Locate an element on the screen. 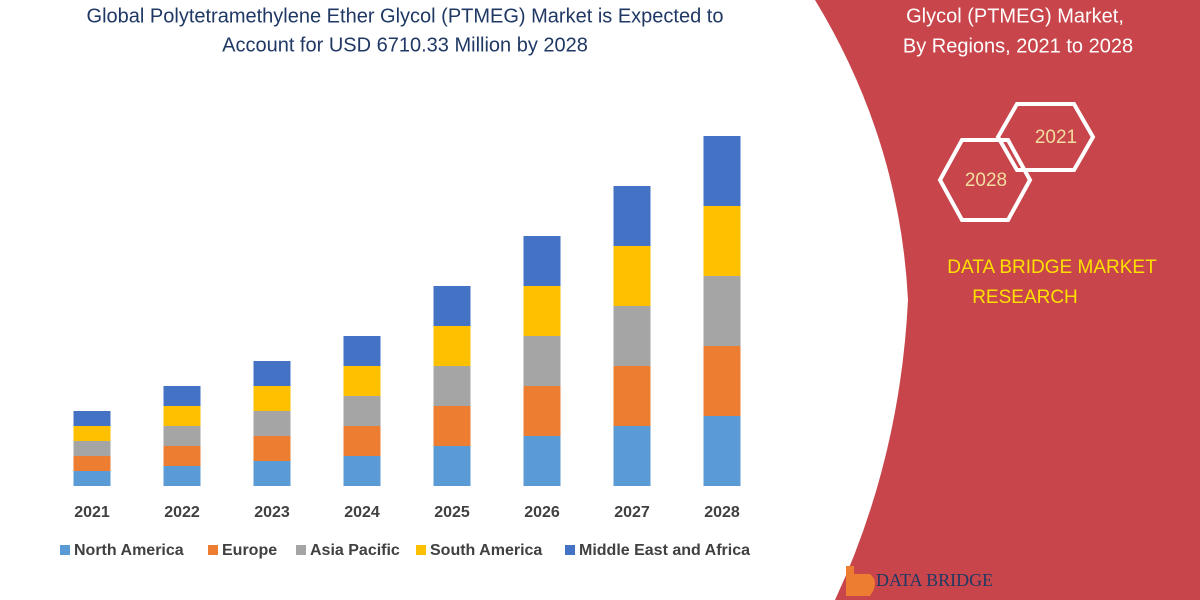 The width and height of the screenshot is (1200, 600). legend-label: South America is located at coordinates (486, 550).